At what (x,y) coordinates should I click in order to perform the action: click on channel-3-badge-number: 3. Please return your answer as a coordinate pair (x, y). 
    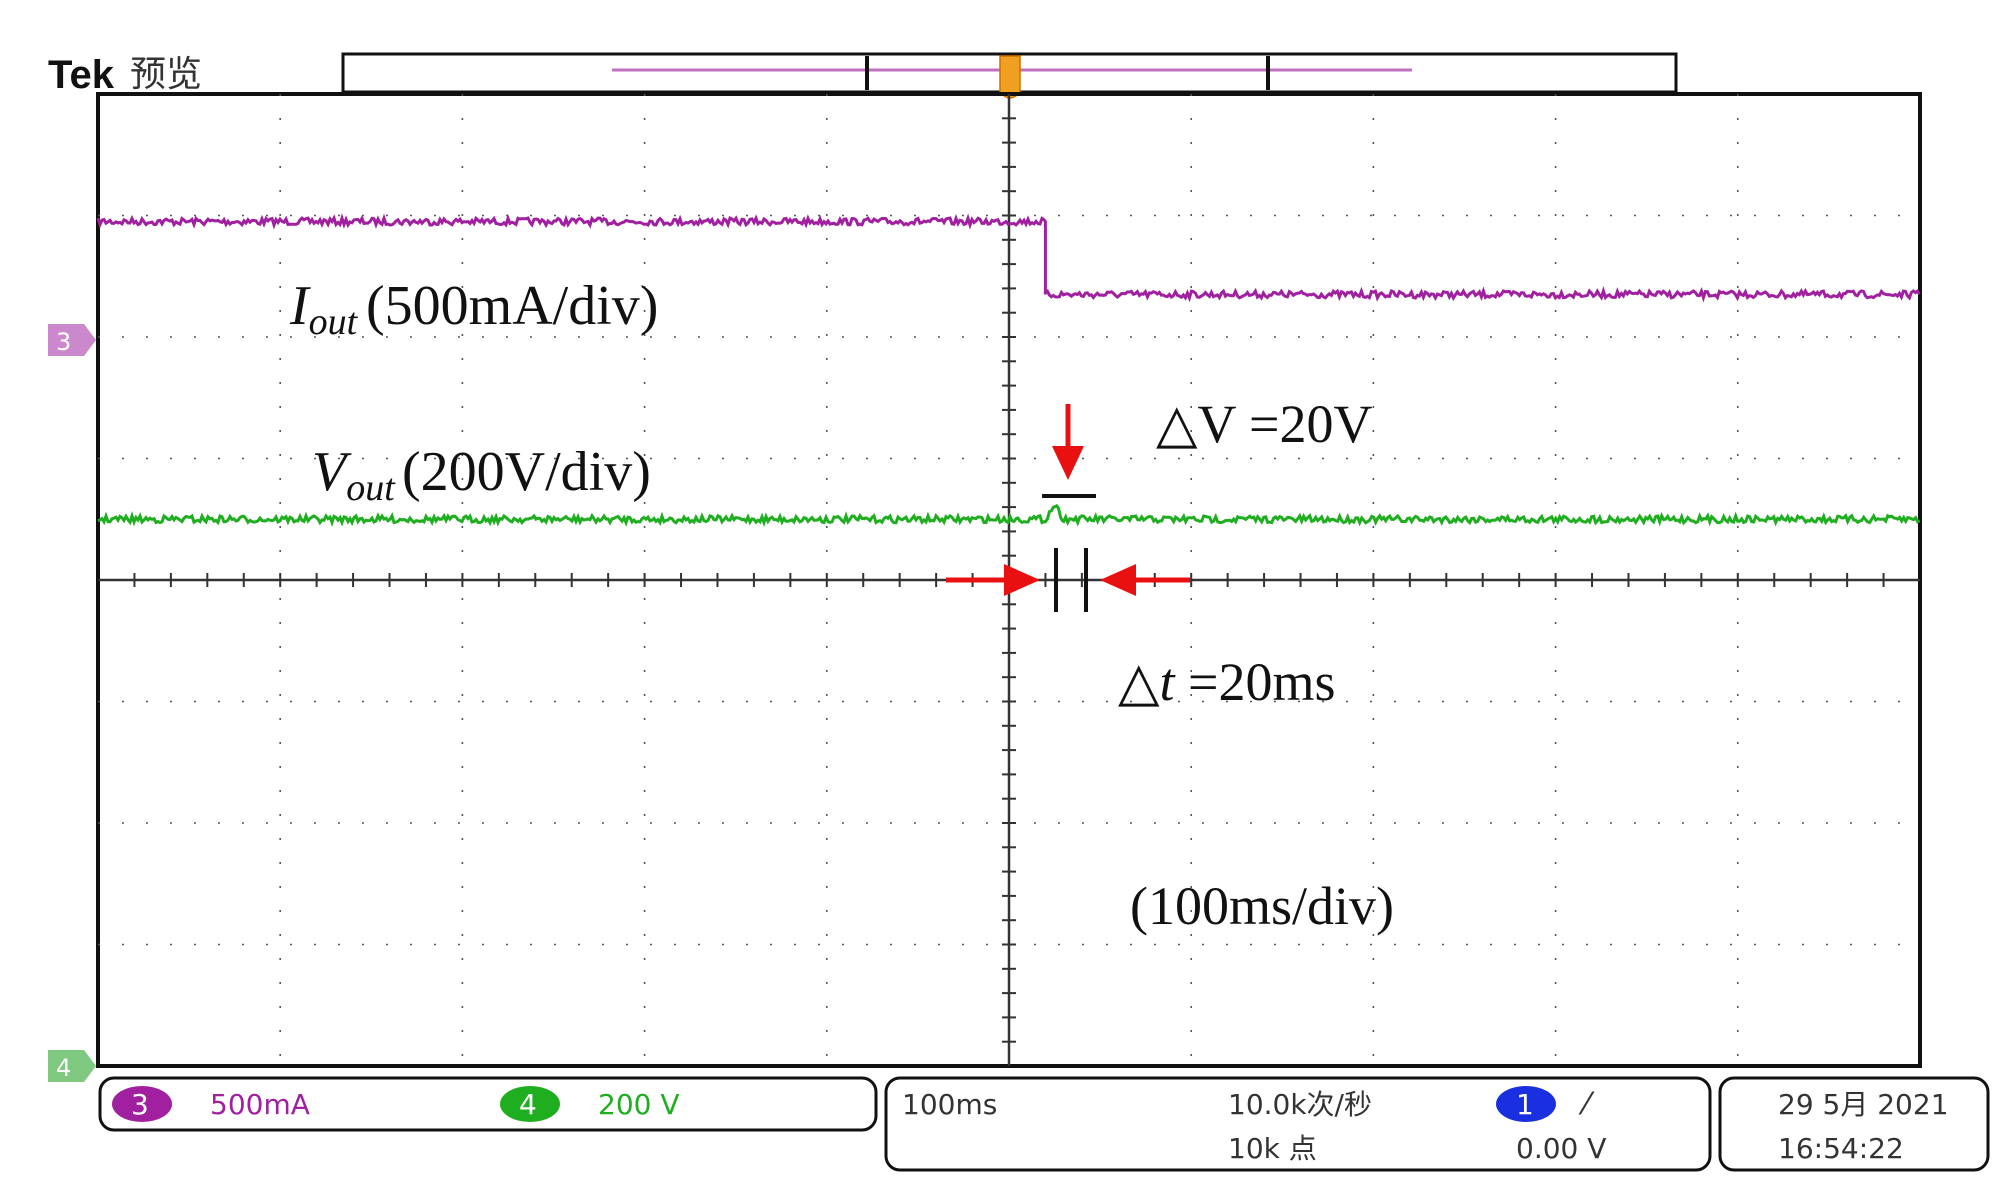
    Looking at the image, I should click on (140, 1104).